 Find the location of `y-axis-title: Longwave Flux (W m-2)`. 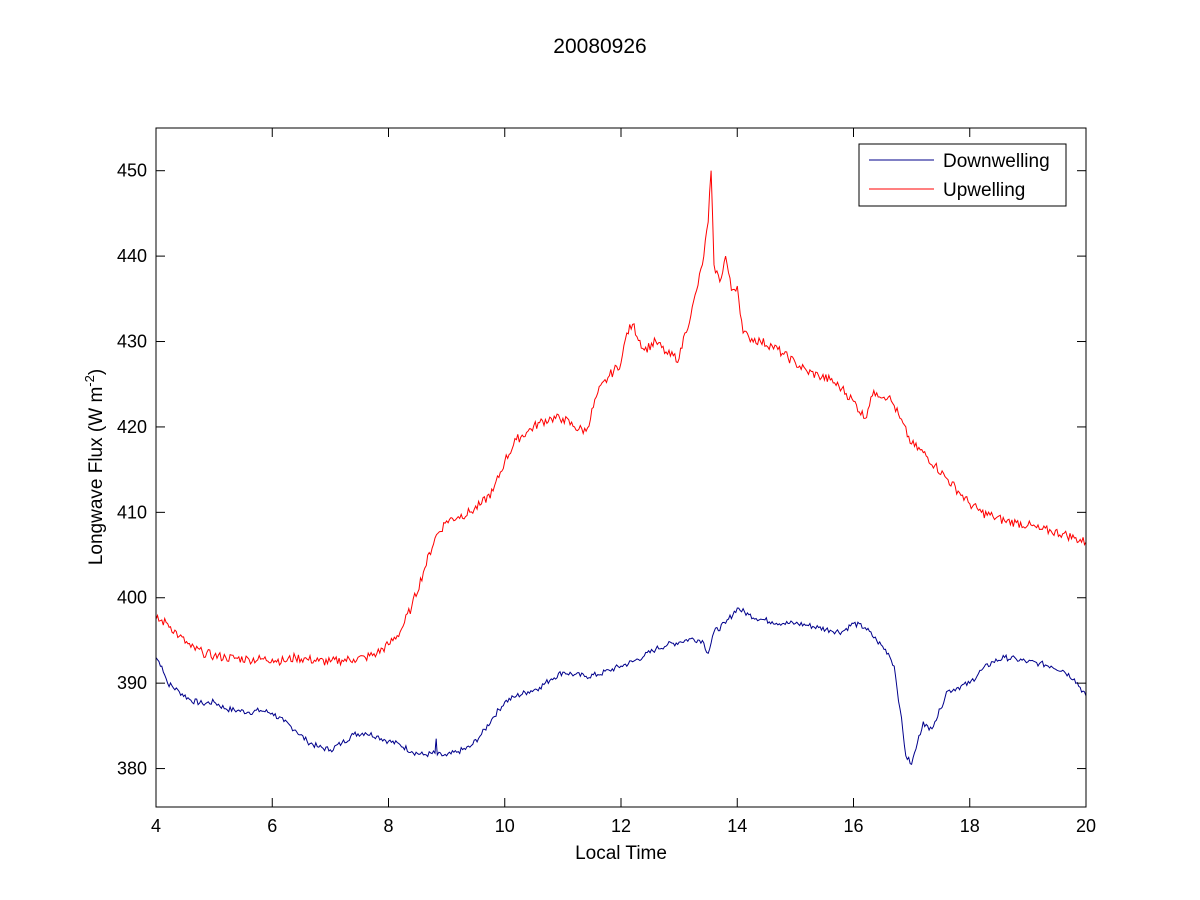

y-axis-title: Longwave Flux (W m-2) is located at coordinates (94, 467).